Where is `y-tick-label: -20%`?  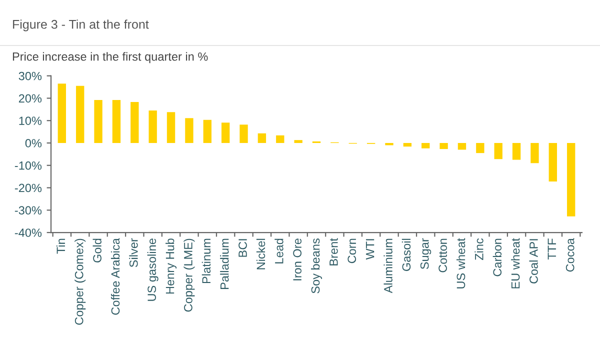 y-tick-label: -20% is located at coordinates (28, 188).